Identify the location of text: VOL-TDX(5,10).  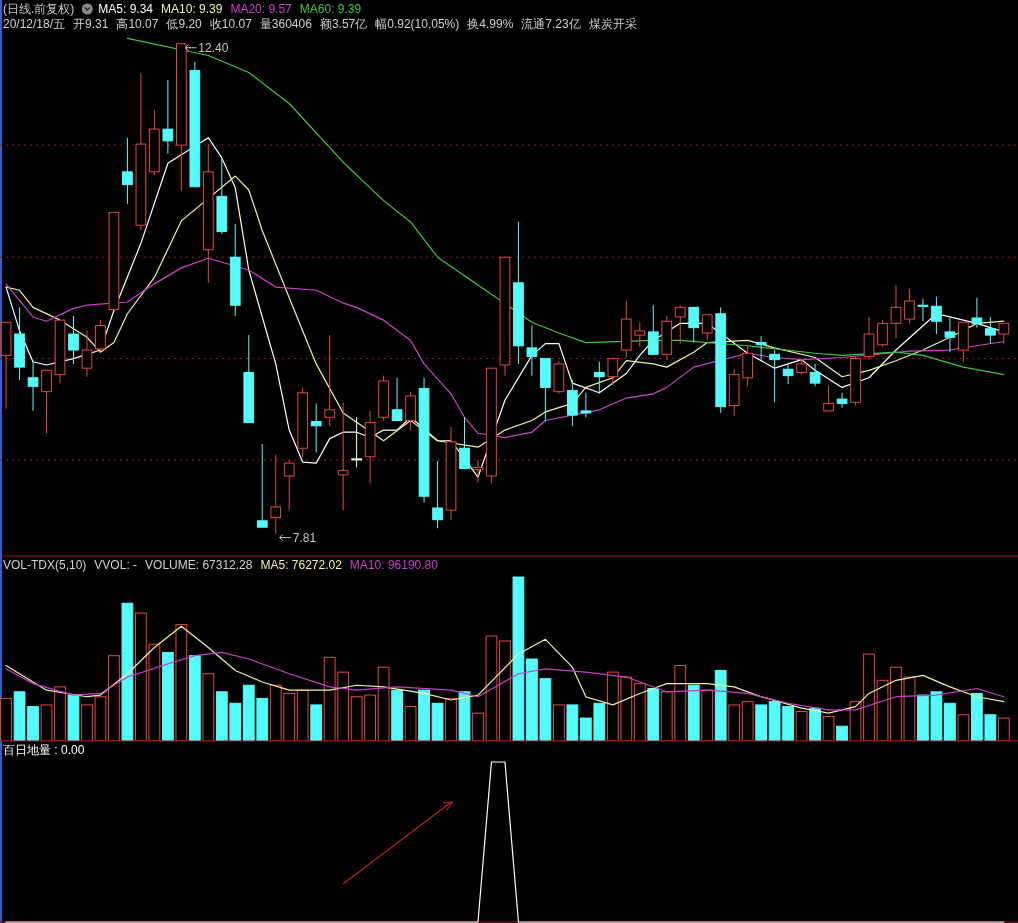
(45, 565).